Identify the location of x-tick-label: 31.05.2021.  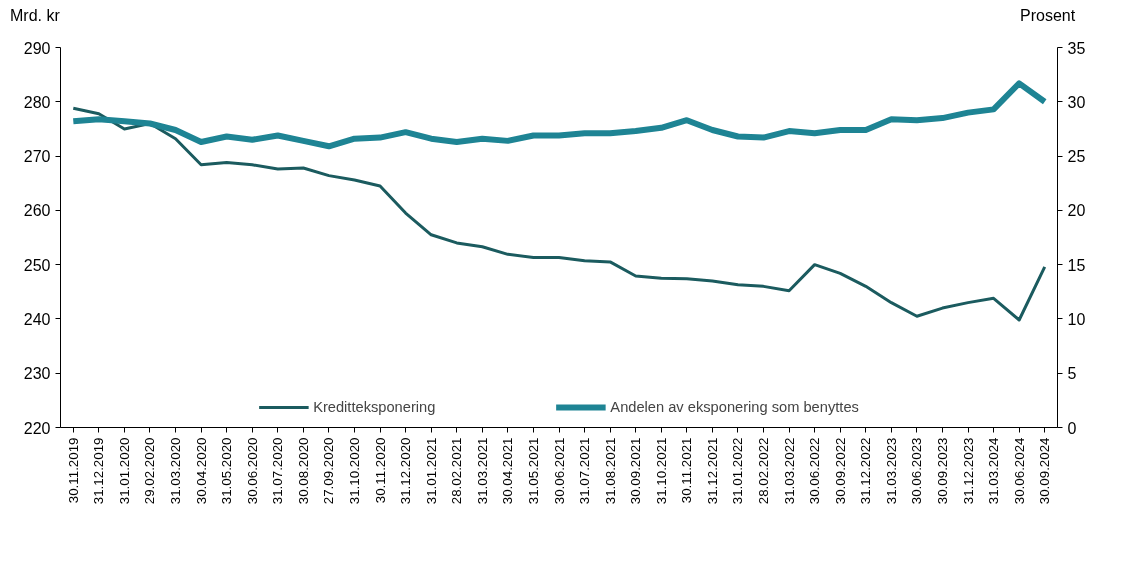
(533, 471).